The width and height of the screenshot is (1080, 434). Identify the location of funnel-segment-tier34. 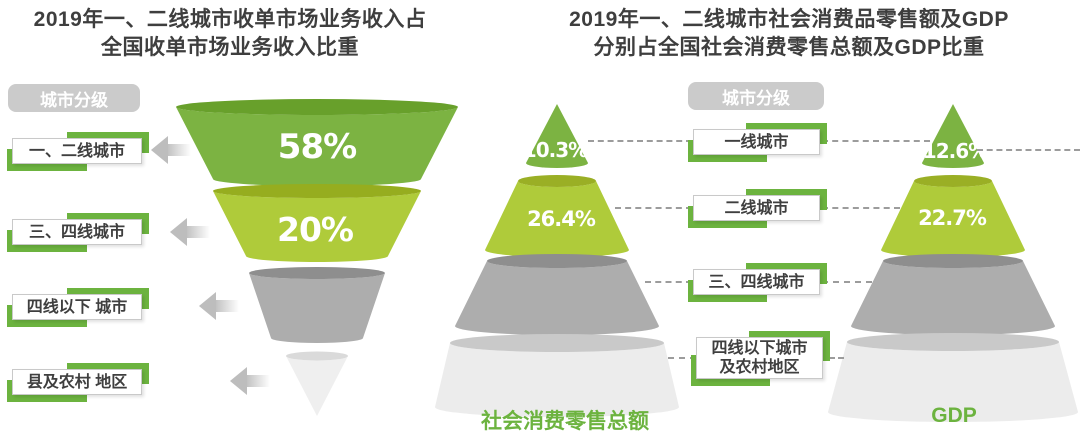
(317, 223).